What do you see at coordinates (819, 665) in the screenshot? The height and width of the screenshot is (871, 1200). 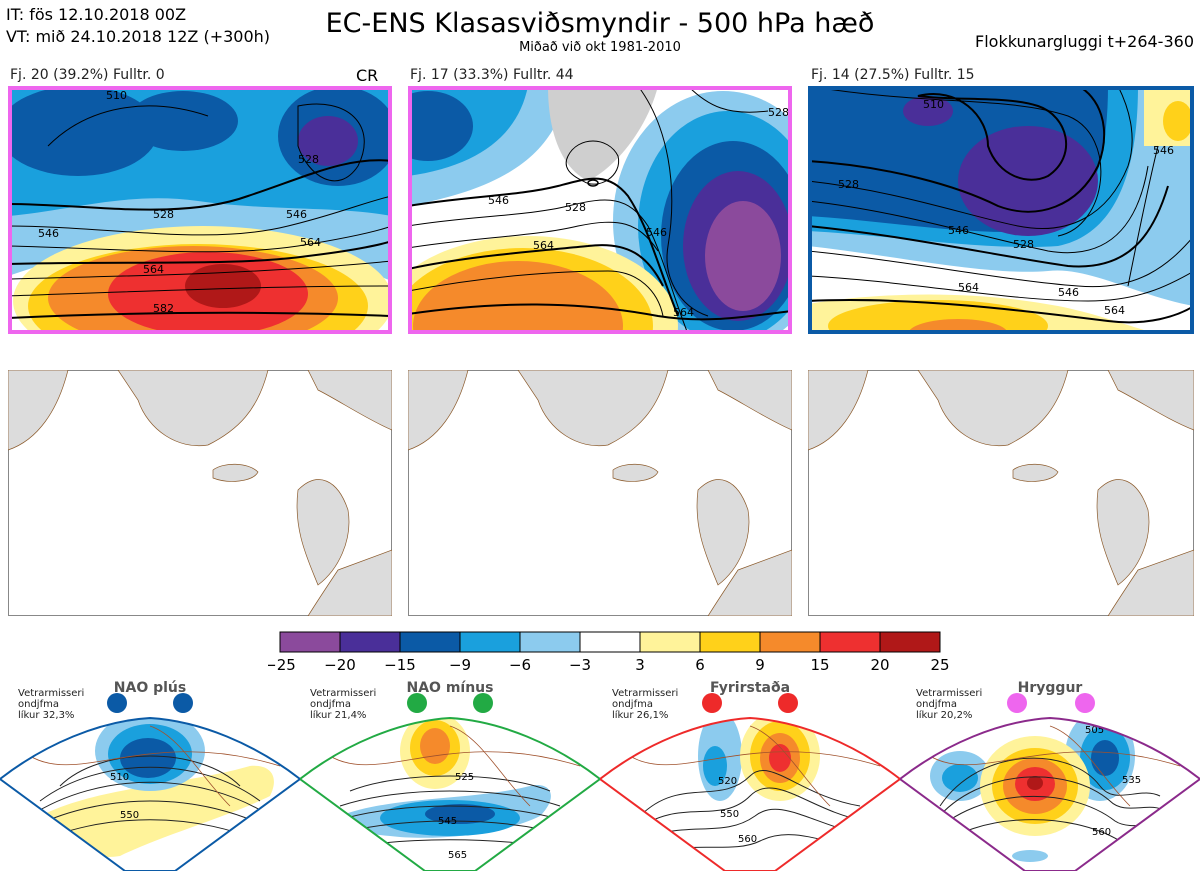 I see `colorbar-tick-label: 15` at bounding box center [819, 665].